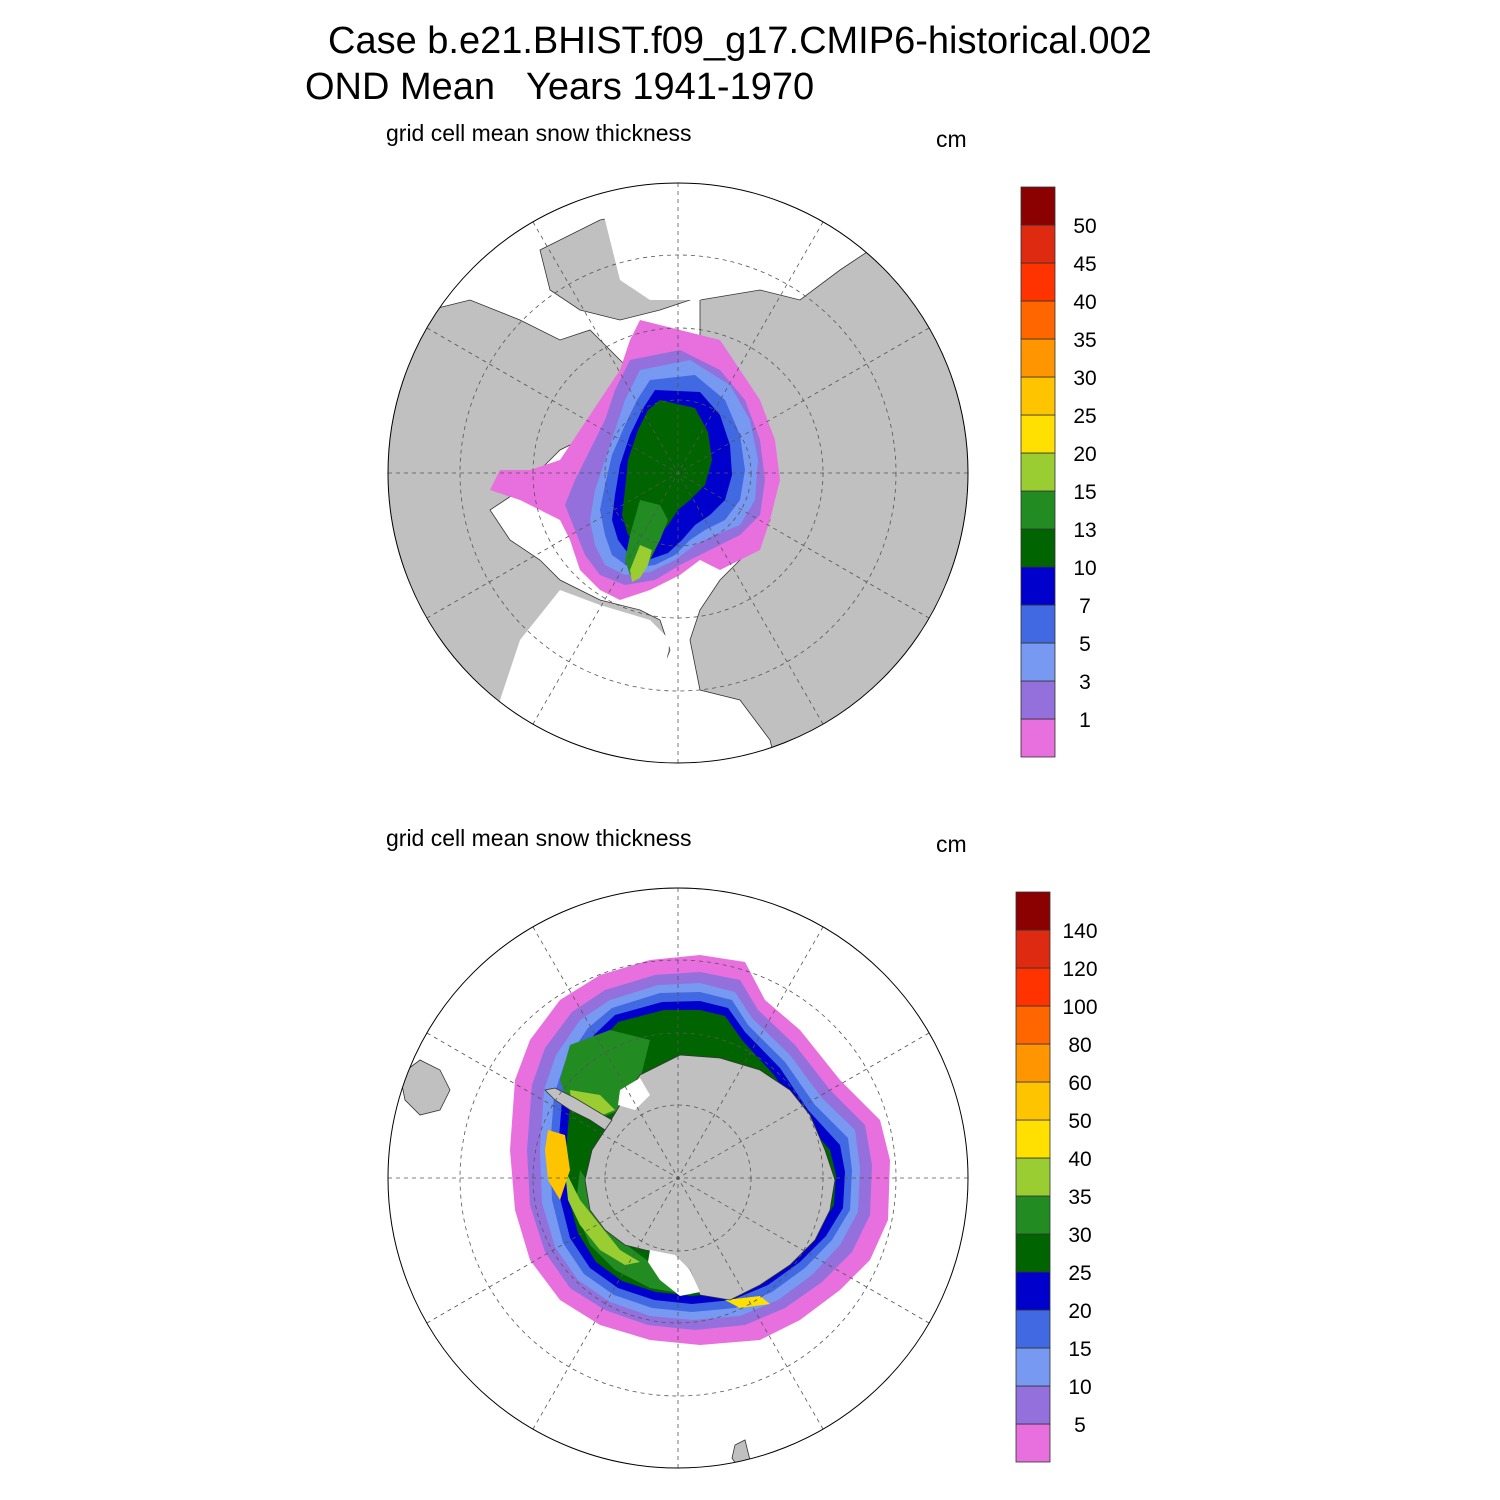 The image size is (1500, 1500). Describe the element at coordinates (578, 1109) in the screenshot. I see `south-land-antarctic-peninsula` at that location.